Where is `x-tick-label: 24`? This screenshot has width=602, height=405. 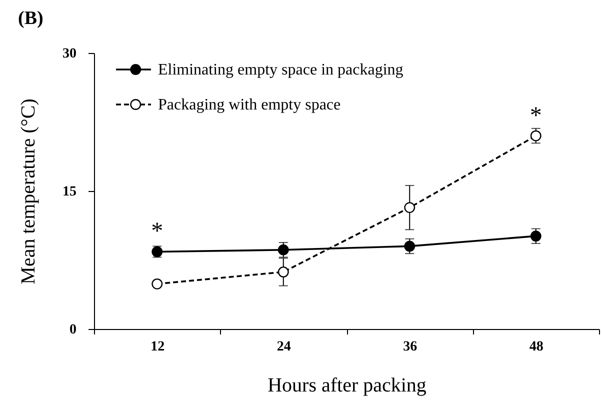
x-tick-label: 24 is located at coordinates (283, 347).